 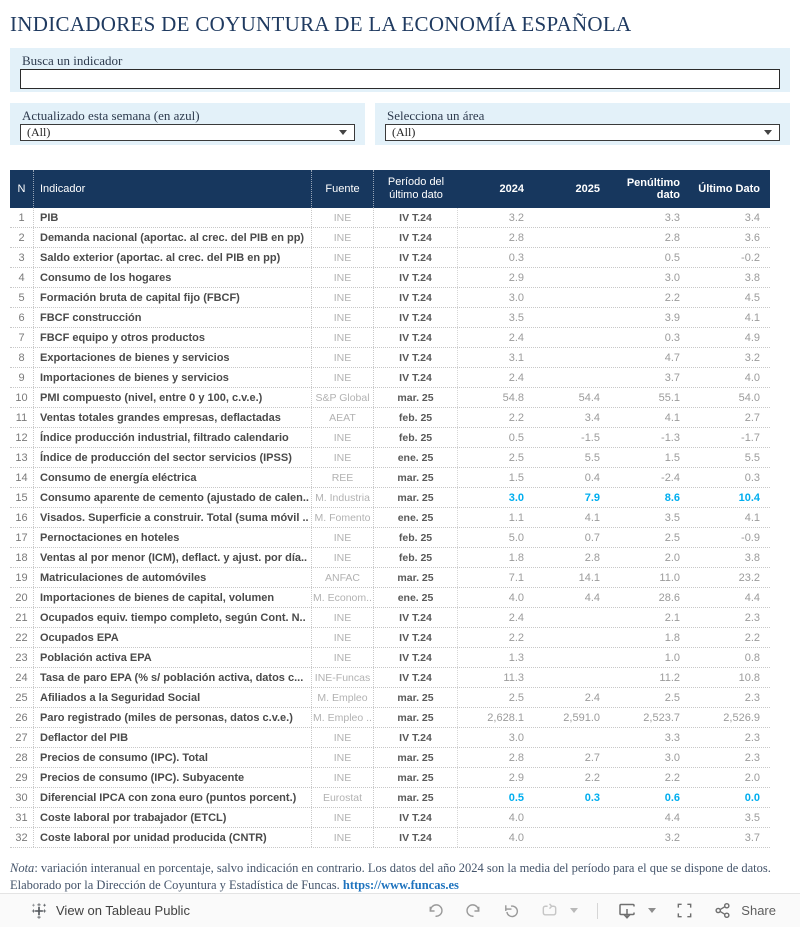 I want to click on replay-icon, so click(x=549, y=910).